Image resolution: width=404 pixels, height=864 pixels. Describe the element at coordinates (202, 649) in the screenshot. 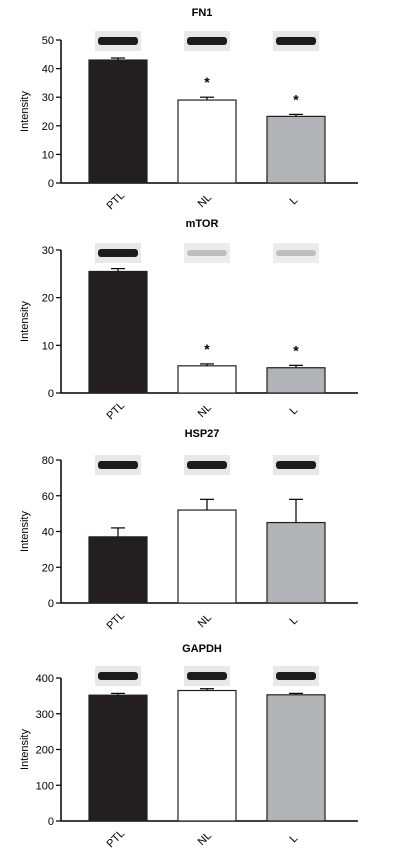

I see `chart-title: GAPDH` at that location.